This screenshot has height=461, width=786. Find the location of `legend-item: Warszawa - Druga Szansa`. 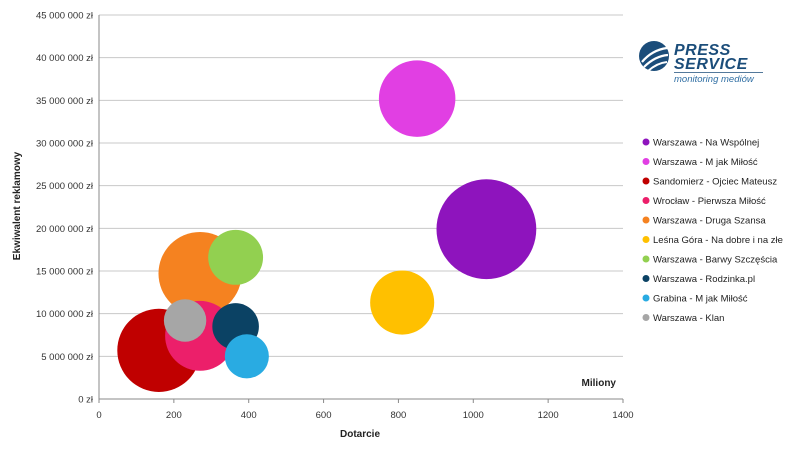

legend-item: Warszawa - Druga Szansa is located at coordinates (704, 221).